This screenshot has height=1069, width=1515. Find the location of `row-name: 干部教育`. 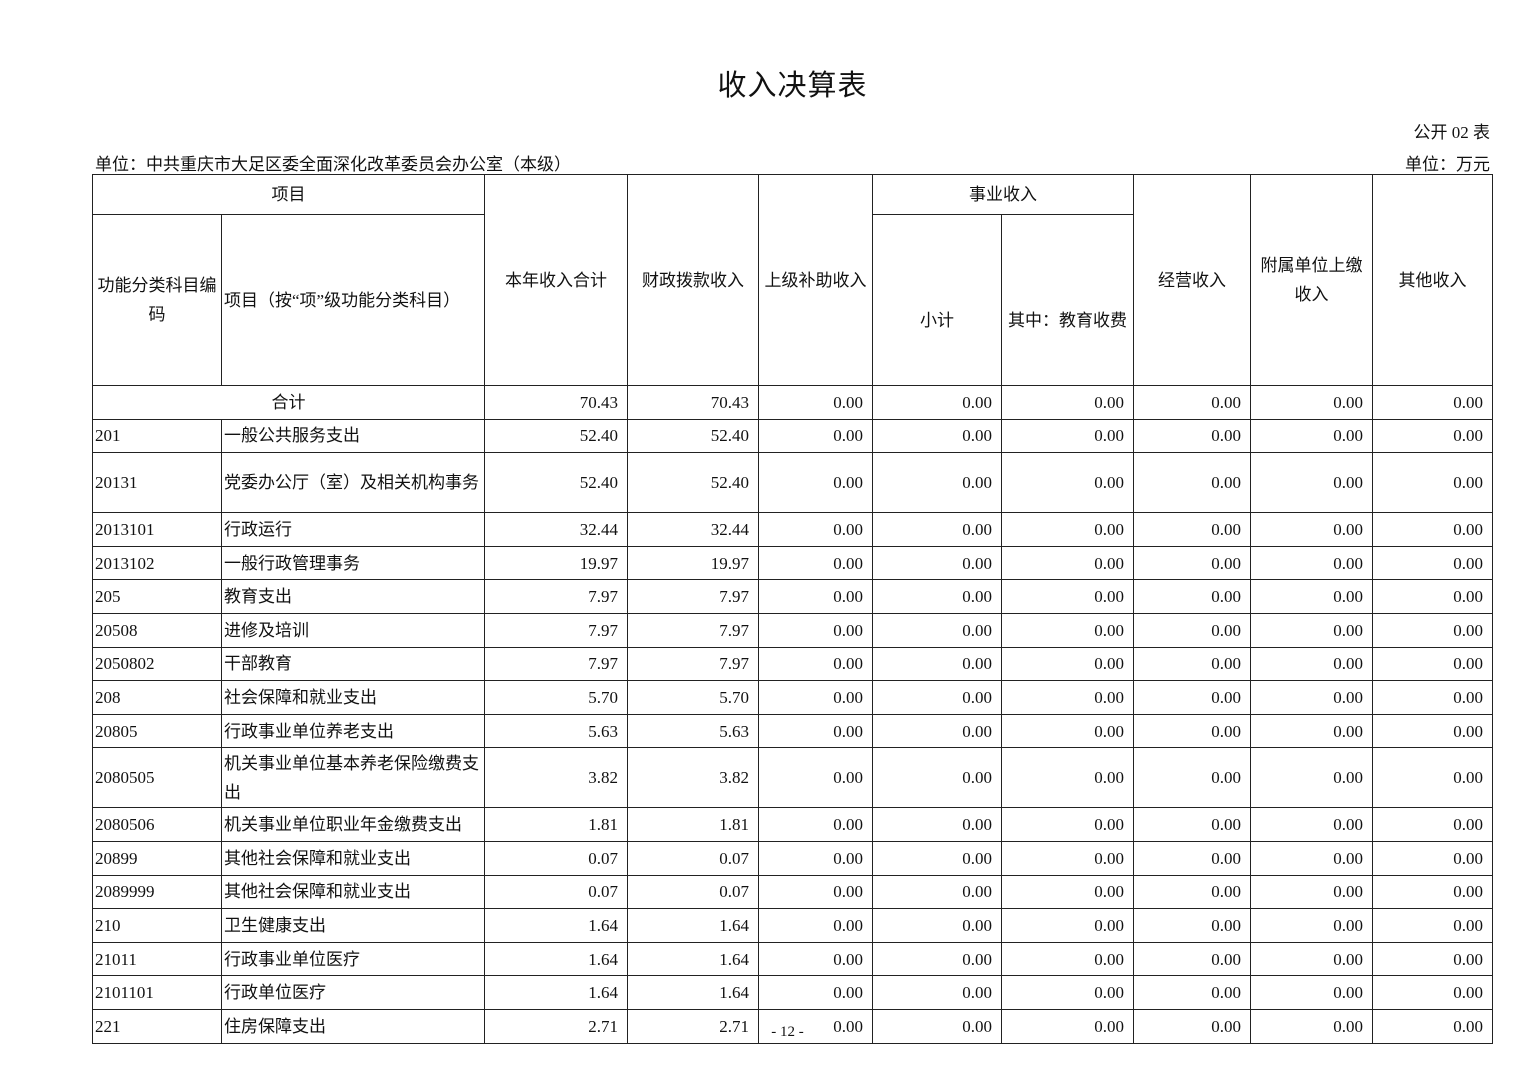

row-name: 干部教育 is located at coordinates (353, 664).